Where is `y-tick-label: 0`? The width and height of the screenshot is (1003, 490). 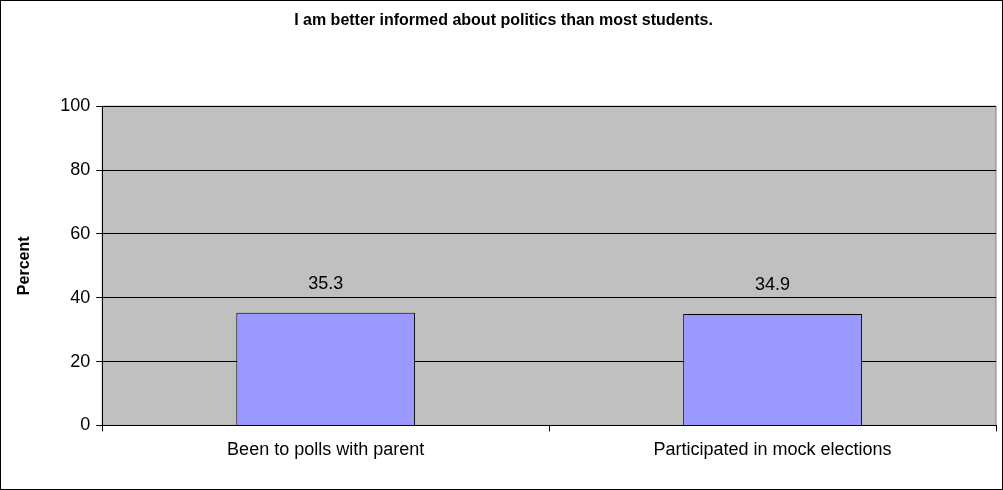 y-tick-label: 0 is located at coordinates (85, 424).